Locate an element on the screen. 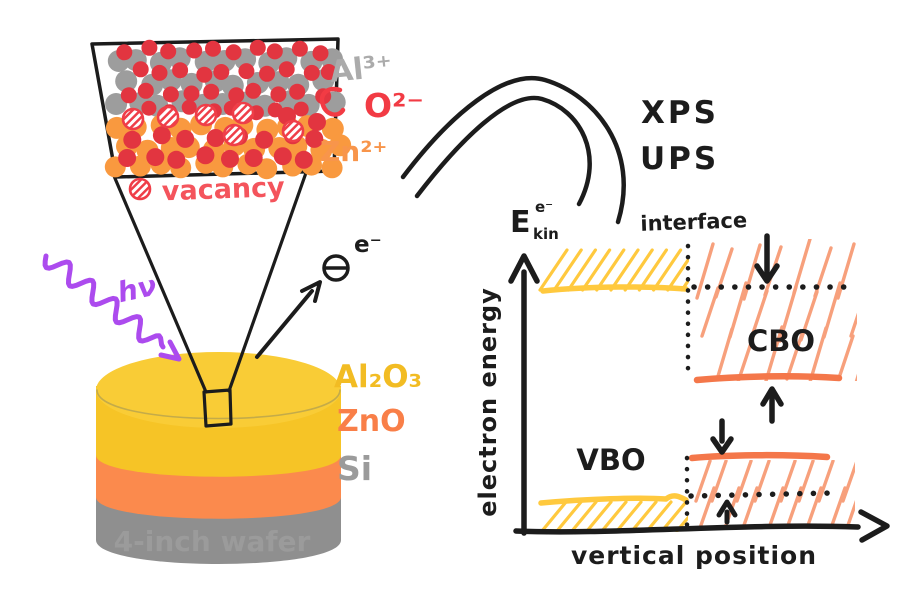 This screenshot has width=913, height=600. zno-conduction-hatch is located at coordinates (776, 310).